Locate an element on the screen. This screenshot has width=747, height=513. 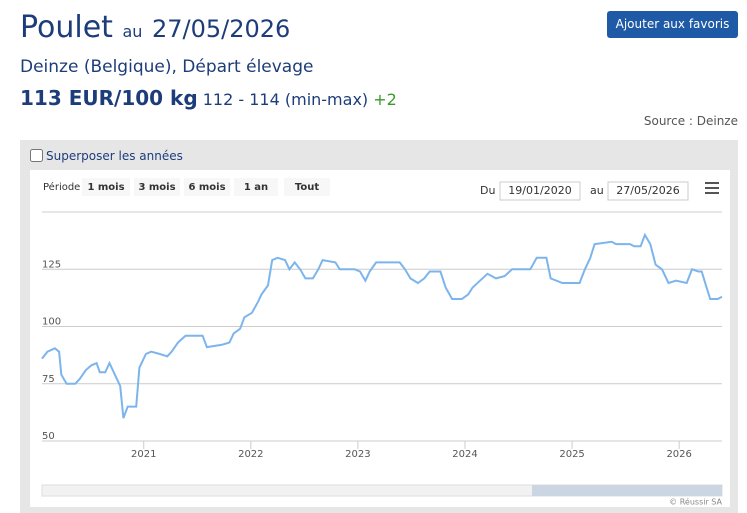
title-row: Poulet au 27/05/2026 is located at coordinates (155, 27).